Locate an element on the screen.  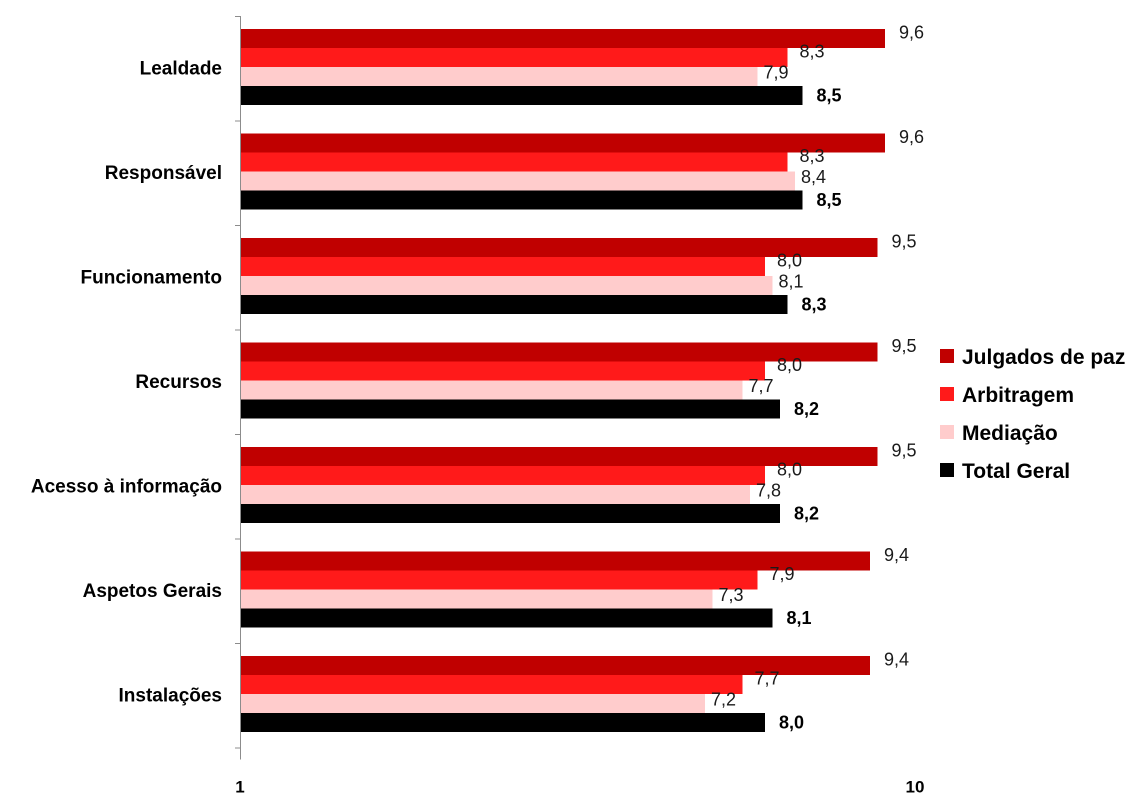
data-label: 7,3 is located at coordinates (731, 595).